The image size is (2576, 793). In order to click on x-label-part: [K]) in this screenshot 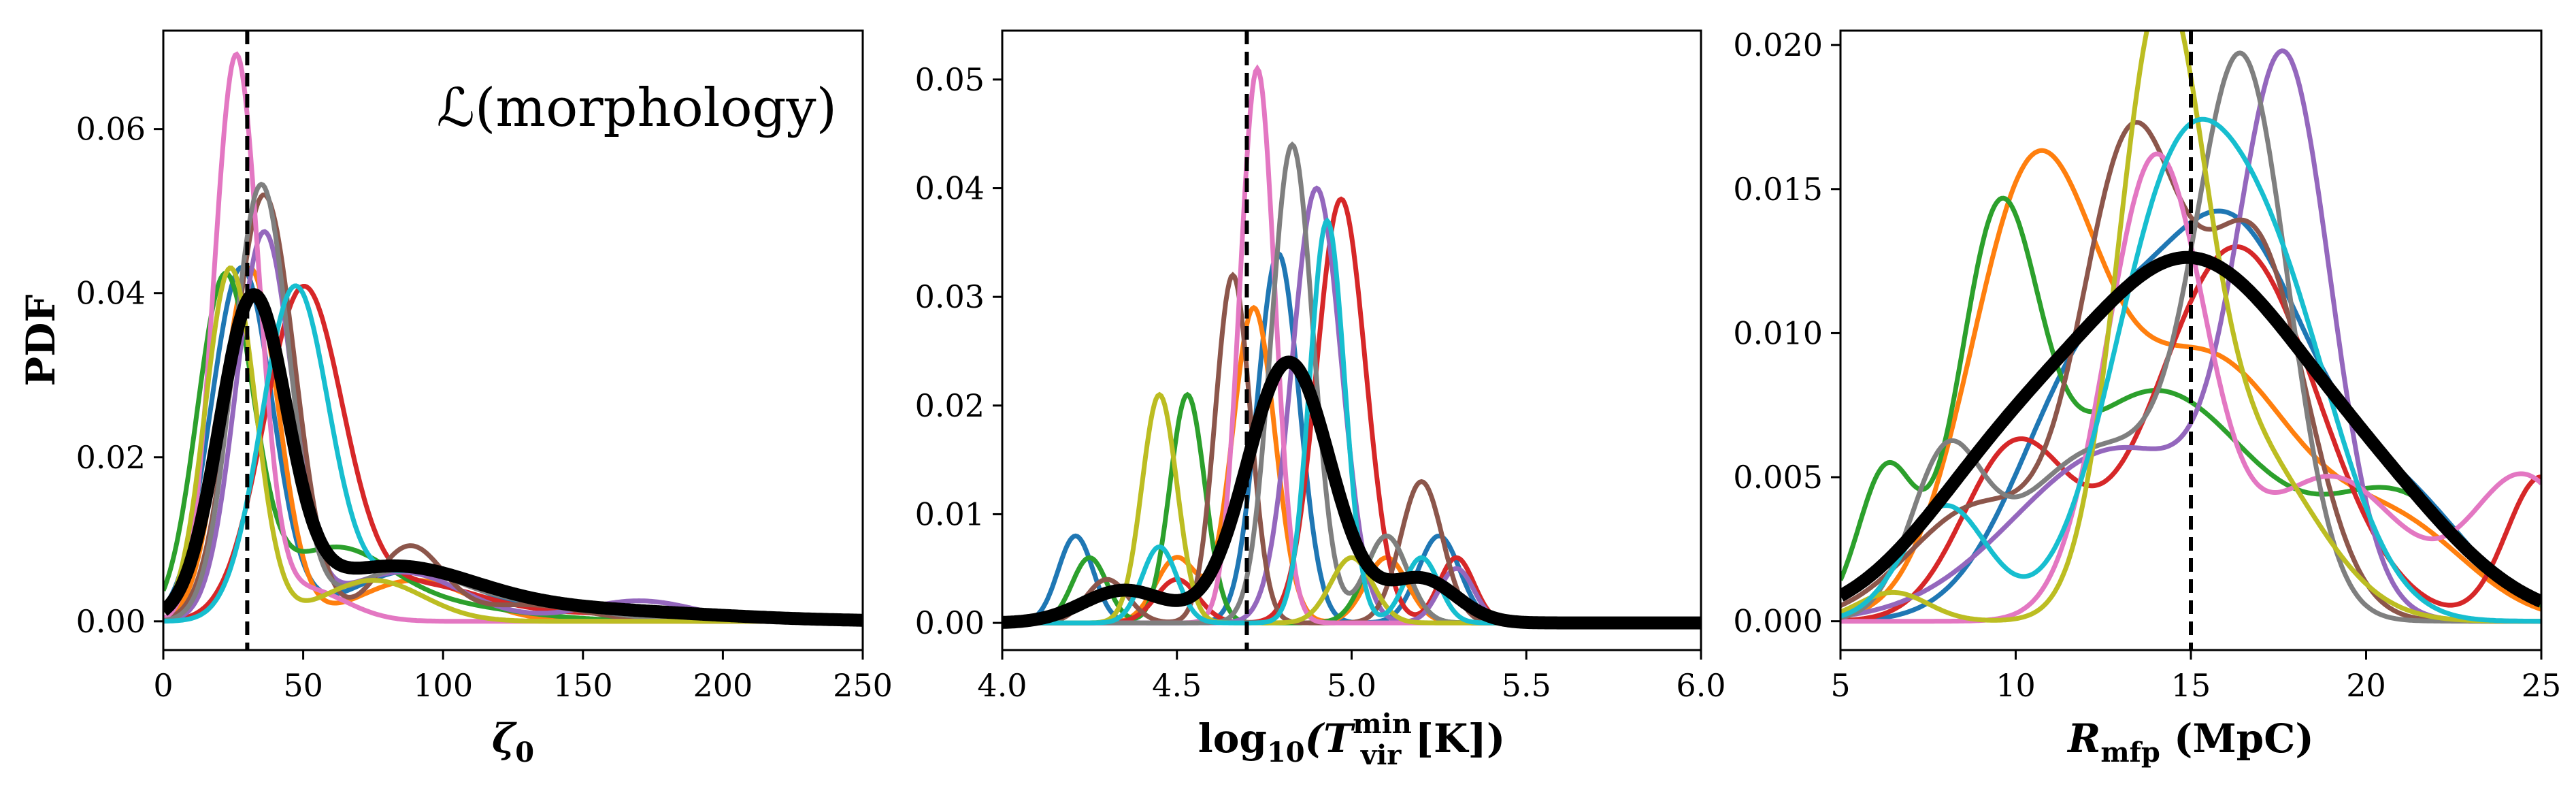, I will do `click(1453, 738)`.